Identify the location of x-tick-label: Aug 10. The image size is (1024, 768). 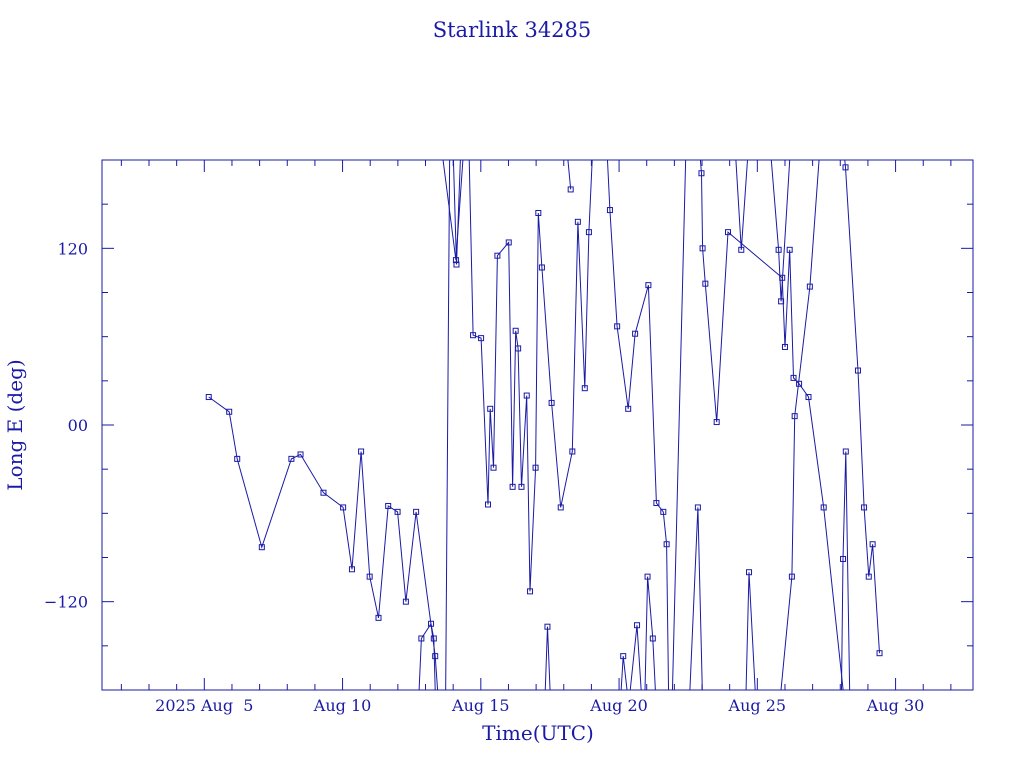
(342, 705).